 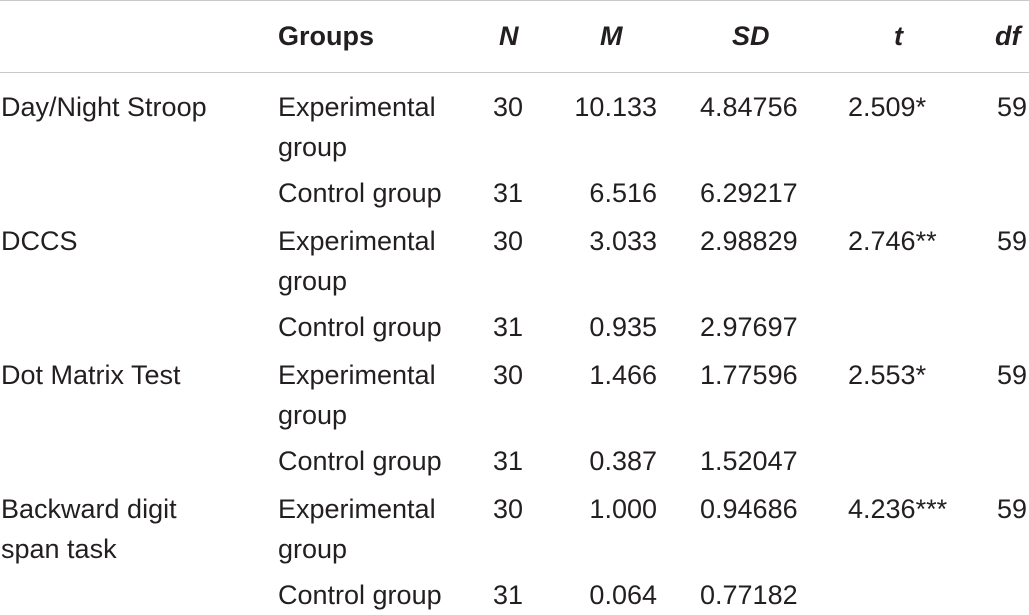 What do you see at coordinates (1008, 36) in the screenshot?
I see `header-df: df` at bounding box center [1008, 36].